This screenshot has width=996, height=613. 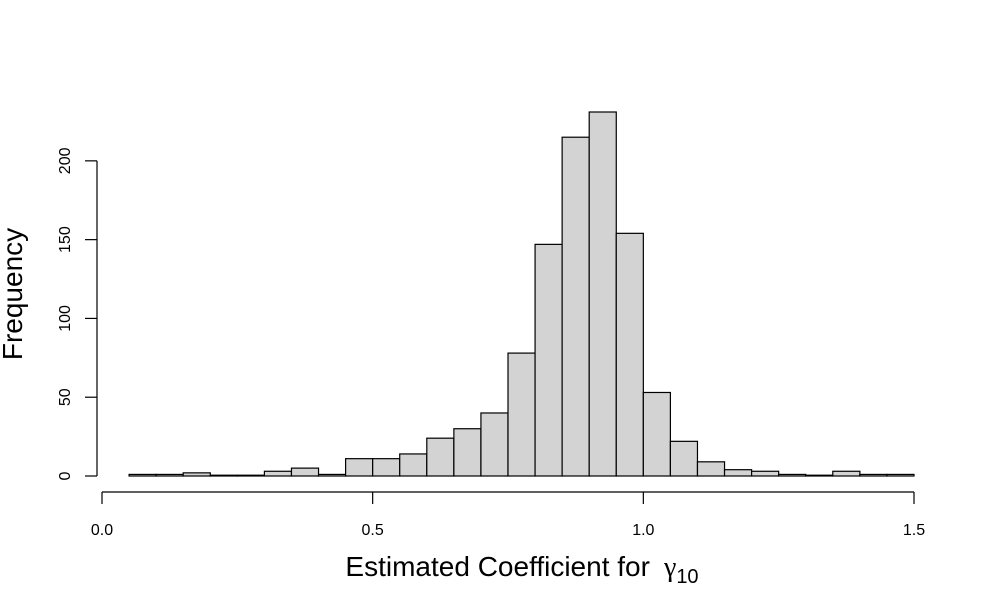 What do you see at coordinates (65, 239) in the screenshot?
I see `y-tick-label-3: 150` at bounding box center [65, 239].